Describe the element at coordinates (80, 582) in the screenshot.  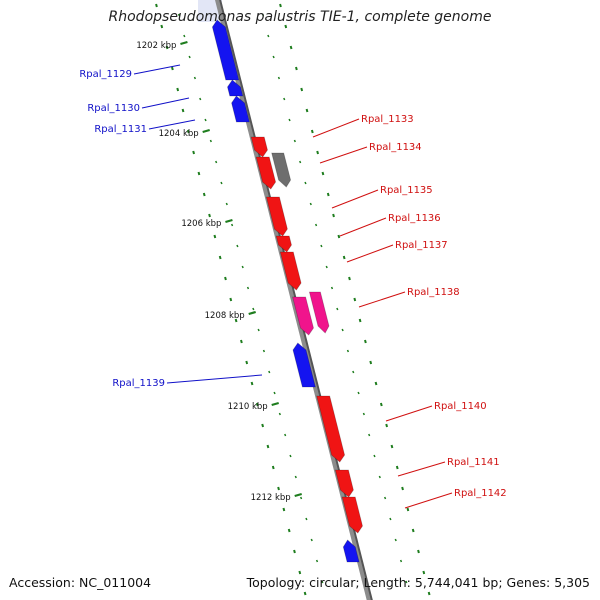
I see `accession-text: Accession: NC_011004` at that location.